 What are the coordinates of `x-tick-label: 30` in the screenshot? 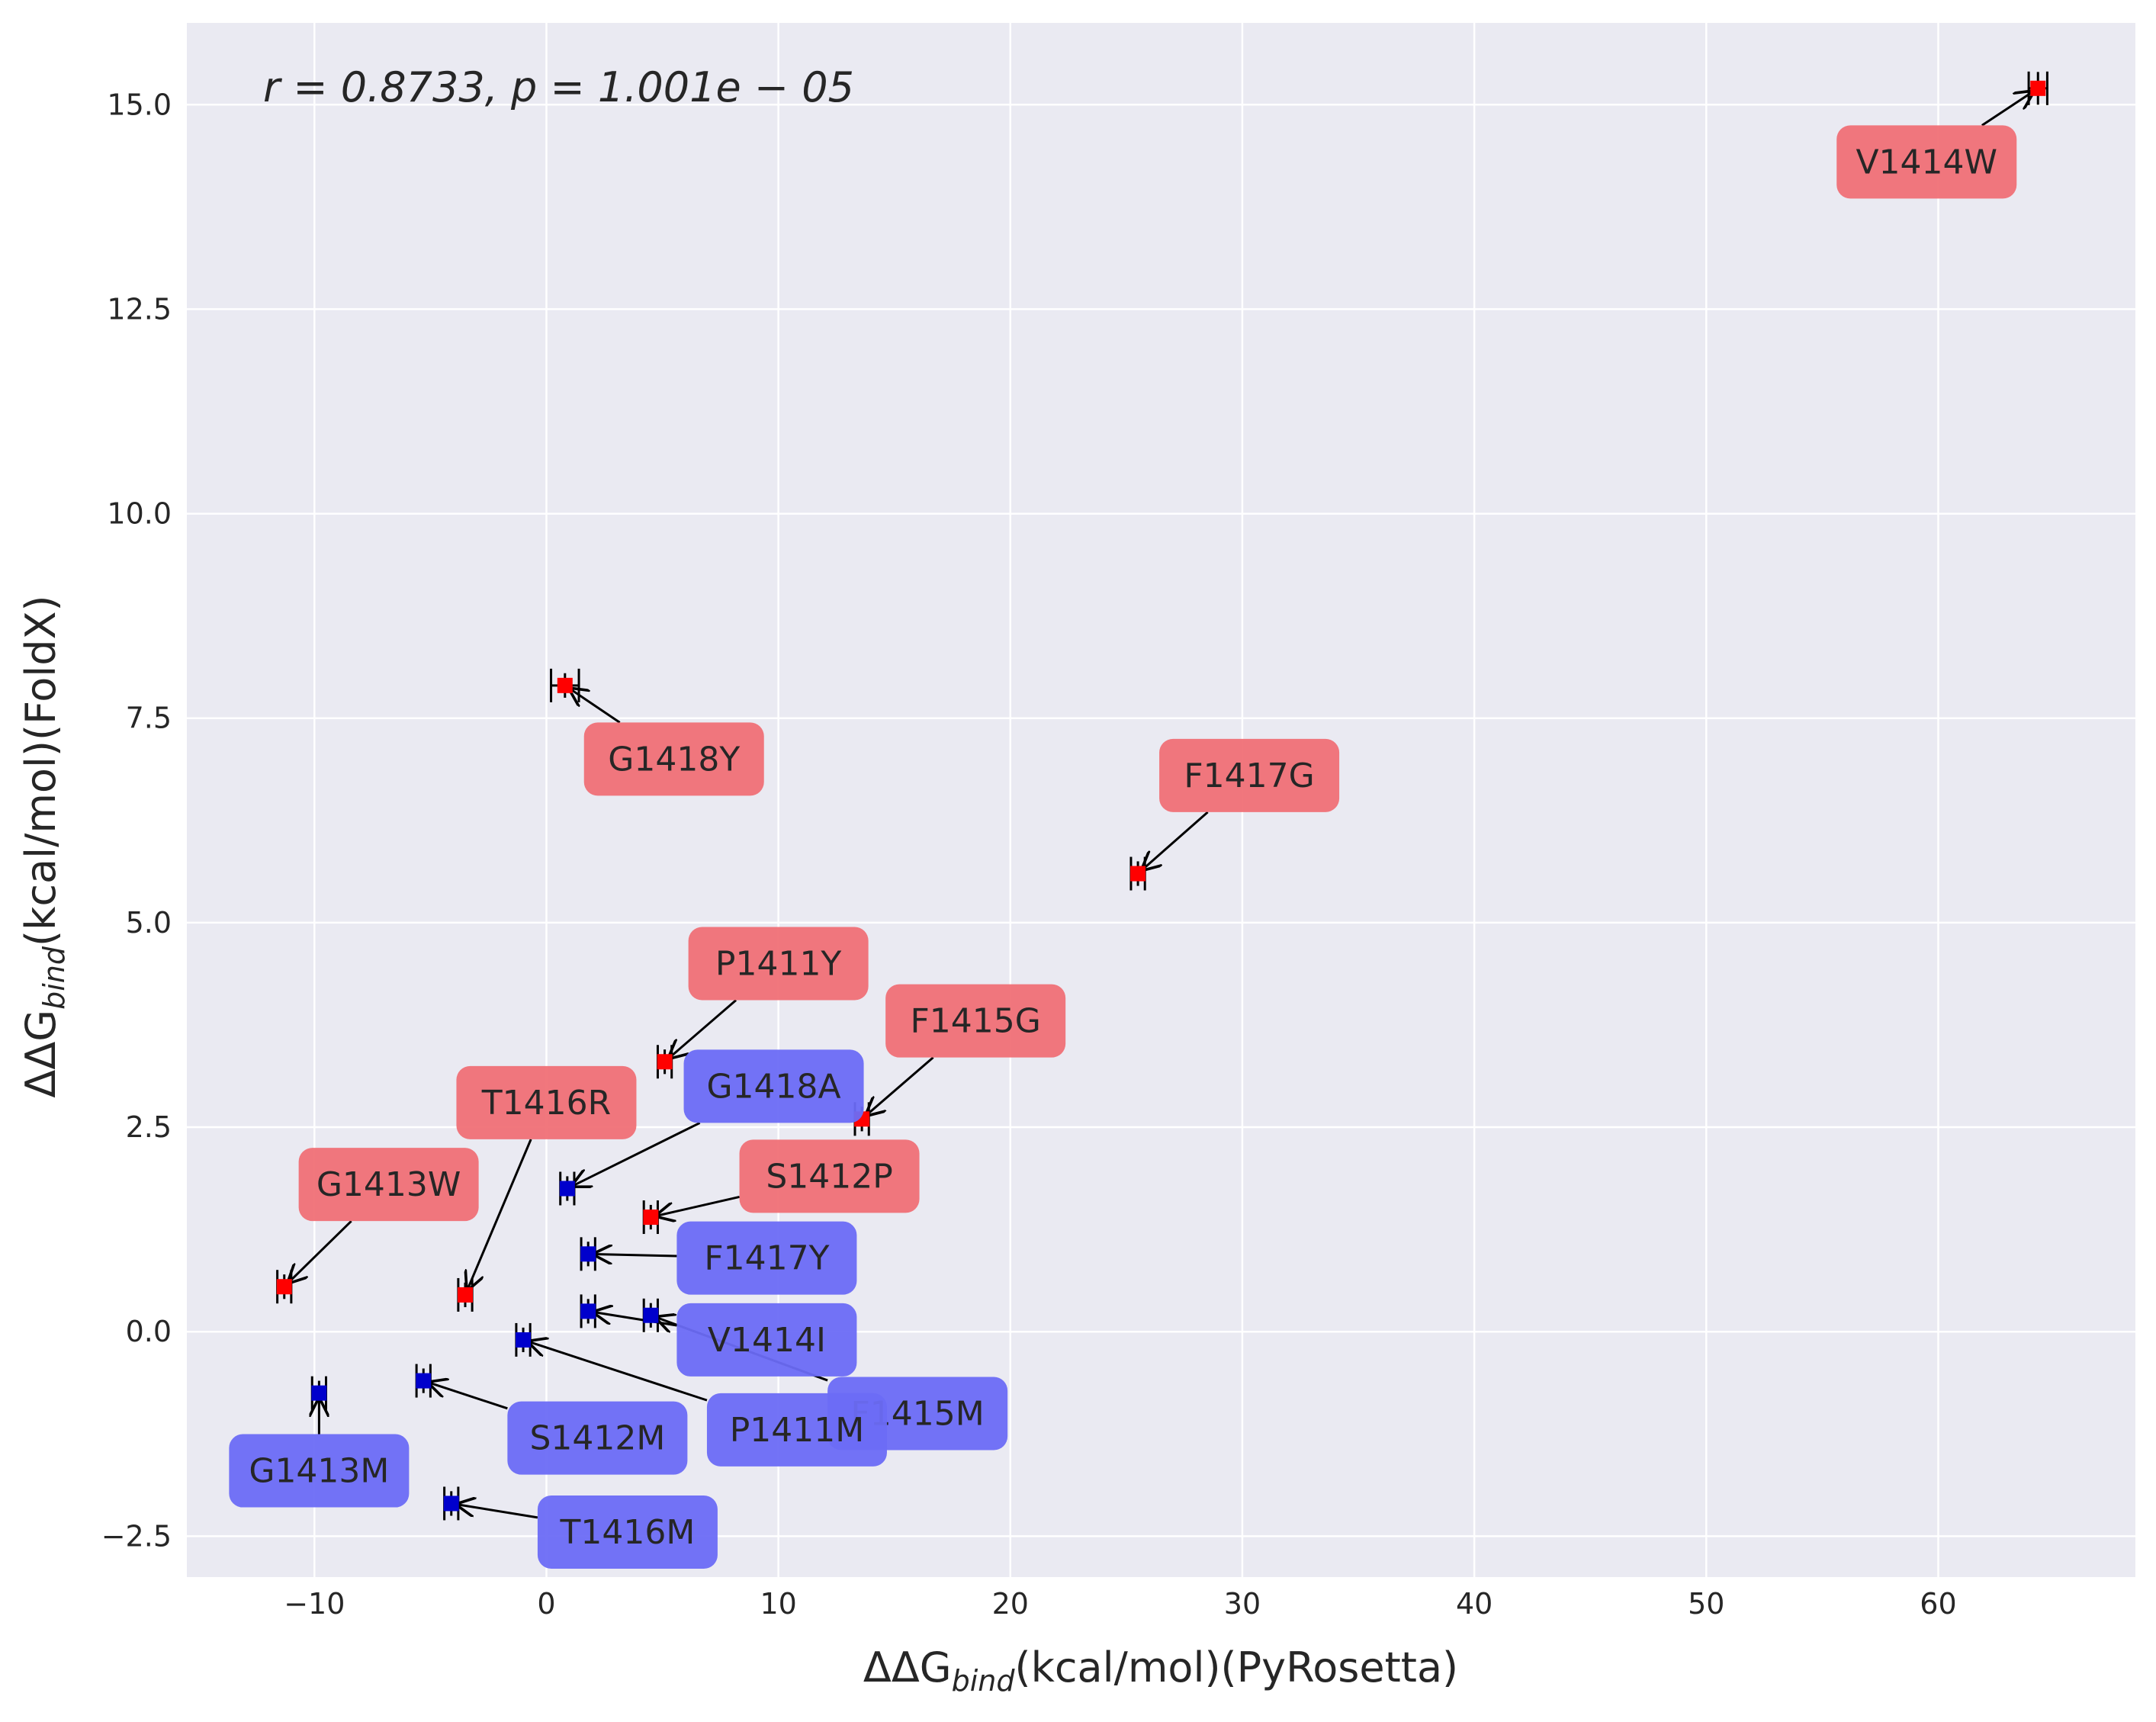 It's located at (1242, 1604).